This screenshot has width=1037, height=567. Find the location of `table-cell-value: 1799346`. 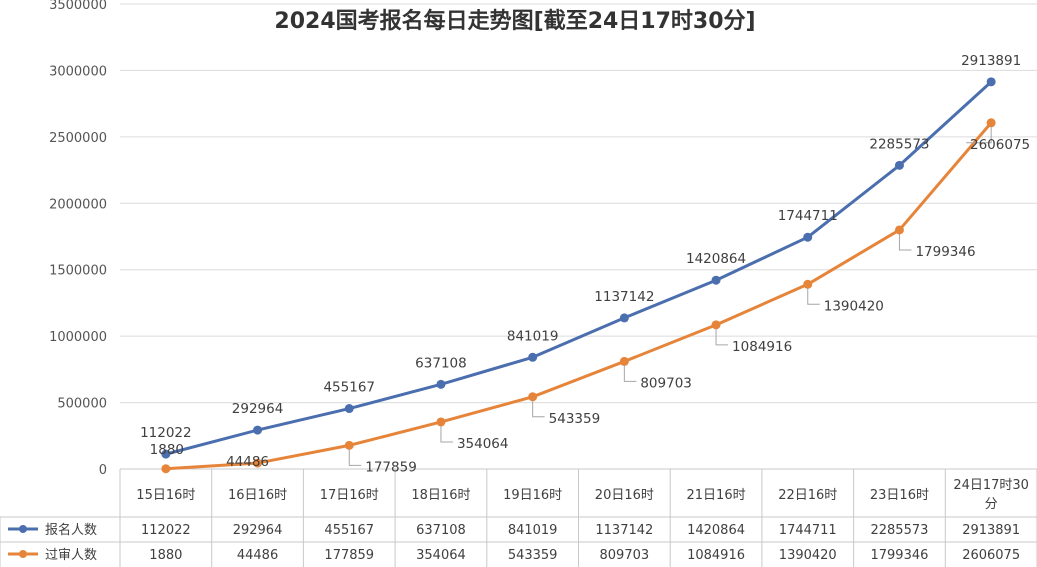

table-cell-value: 1799346 is located at coordinates (899, 555).